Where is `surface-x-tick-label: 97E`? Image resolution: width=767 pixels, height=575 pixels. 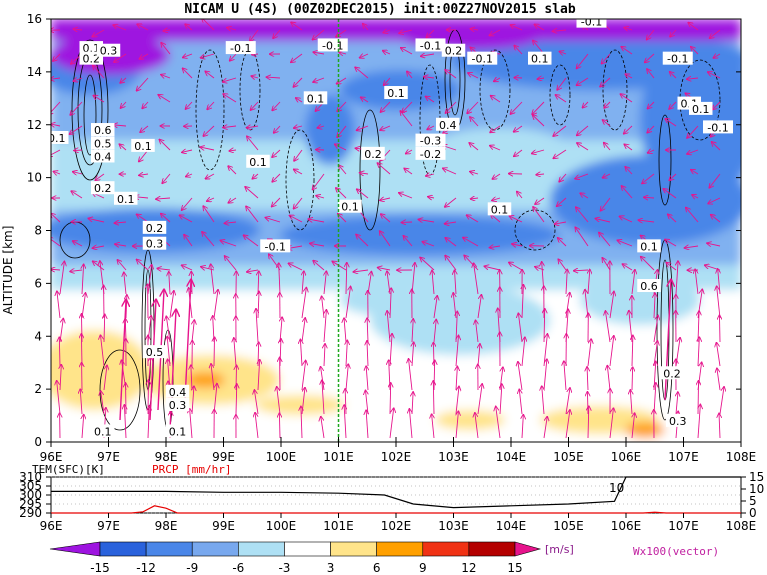 surface-x-tick-label: 97E is located at coordinates (108, 526).